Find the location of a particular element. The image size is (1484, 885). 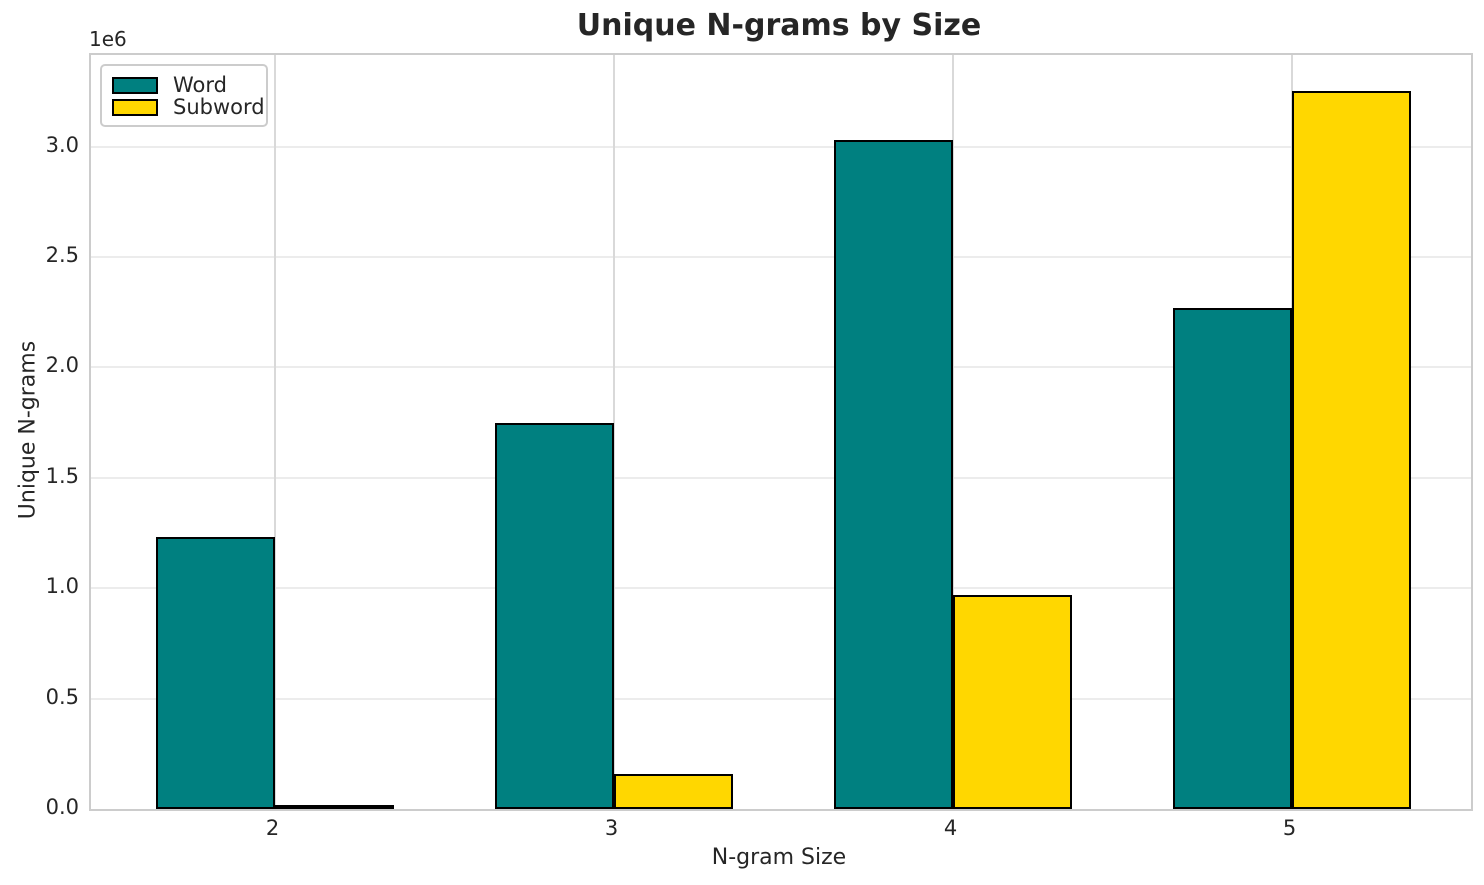

y-tick-label-3.0: 3.0 is located at coordinates (62, 144).